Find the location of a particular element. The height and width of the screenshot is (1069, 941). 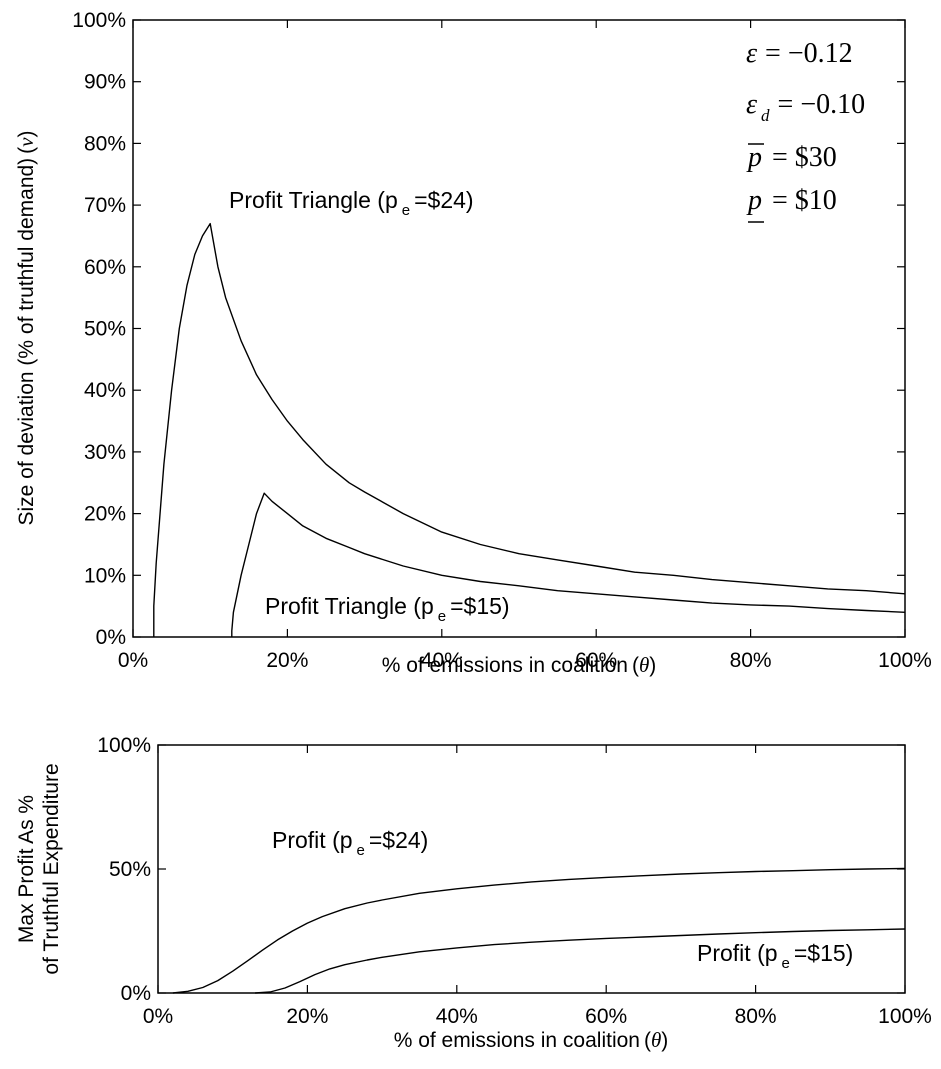

top-y-tick-label-1: 10% is located at coordinates (105, 575).